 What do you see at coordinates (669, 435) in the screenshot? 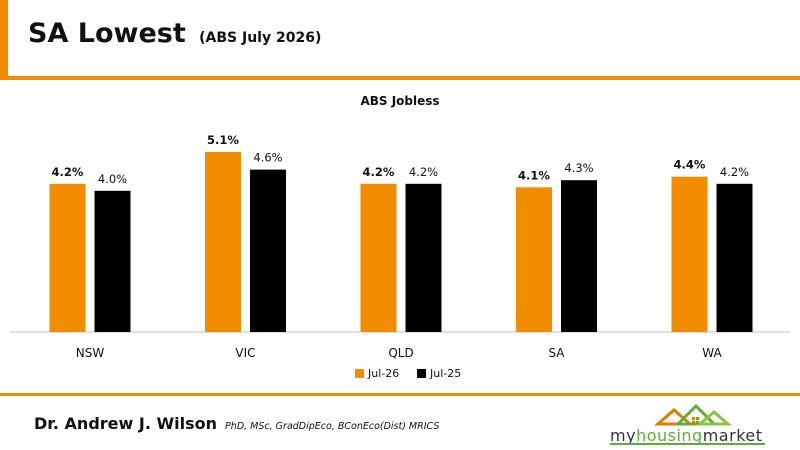
I see `logo-text-housing: housing` at bounding box center [669, 435].